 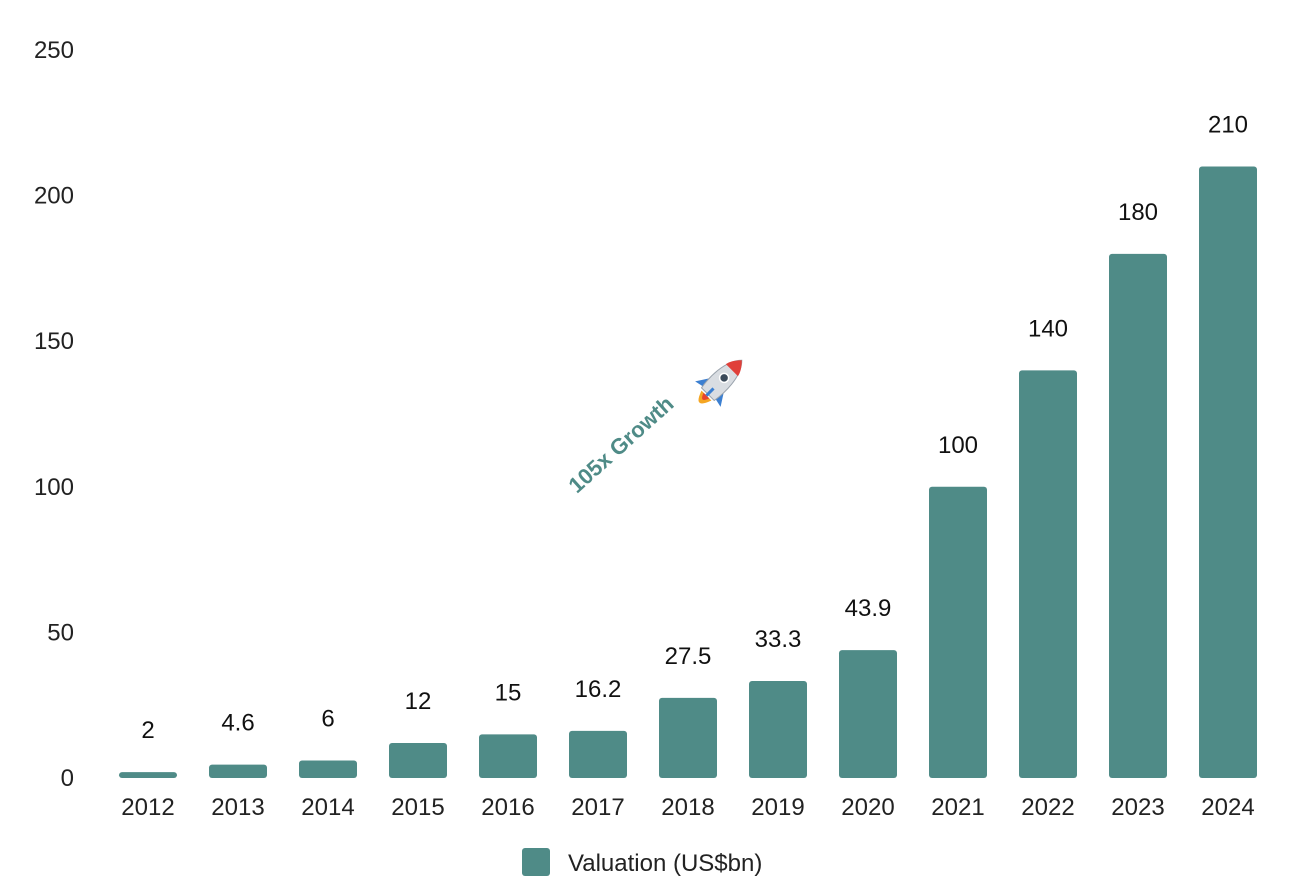 What do you see at coordinates (147, 807) in the screenshot?
I see `x-tick-label: 2012` at bounding box center [147, 807].